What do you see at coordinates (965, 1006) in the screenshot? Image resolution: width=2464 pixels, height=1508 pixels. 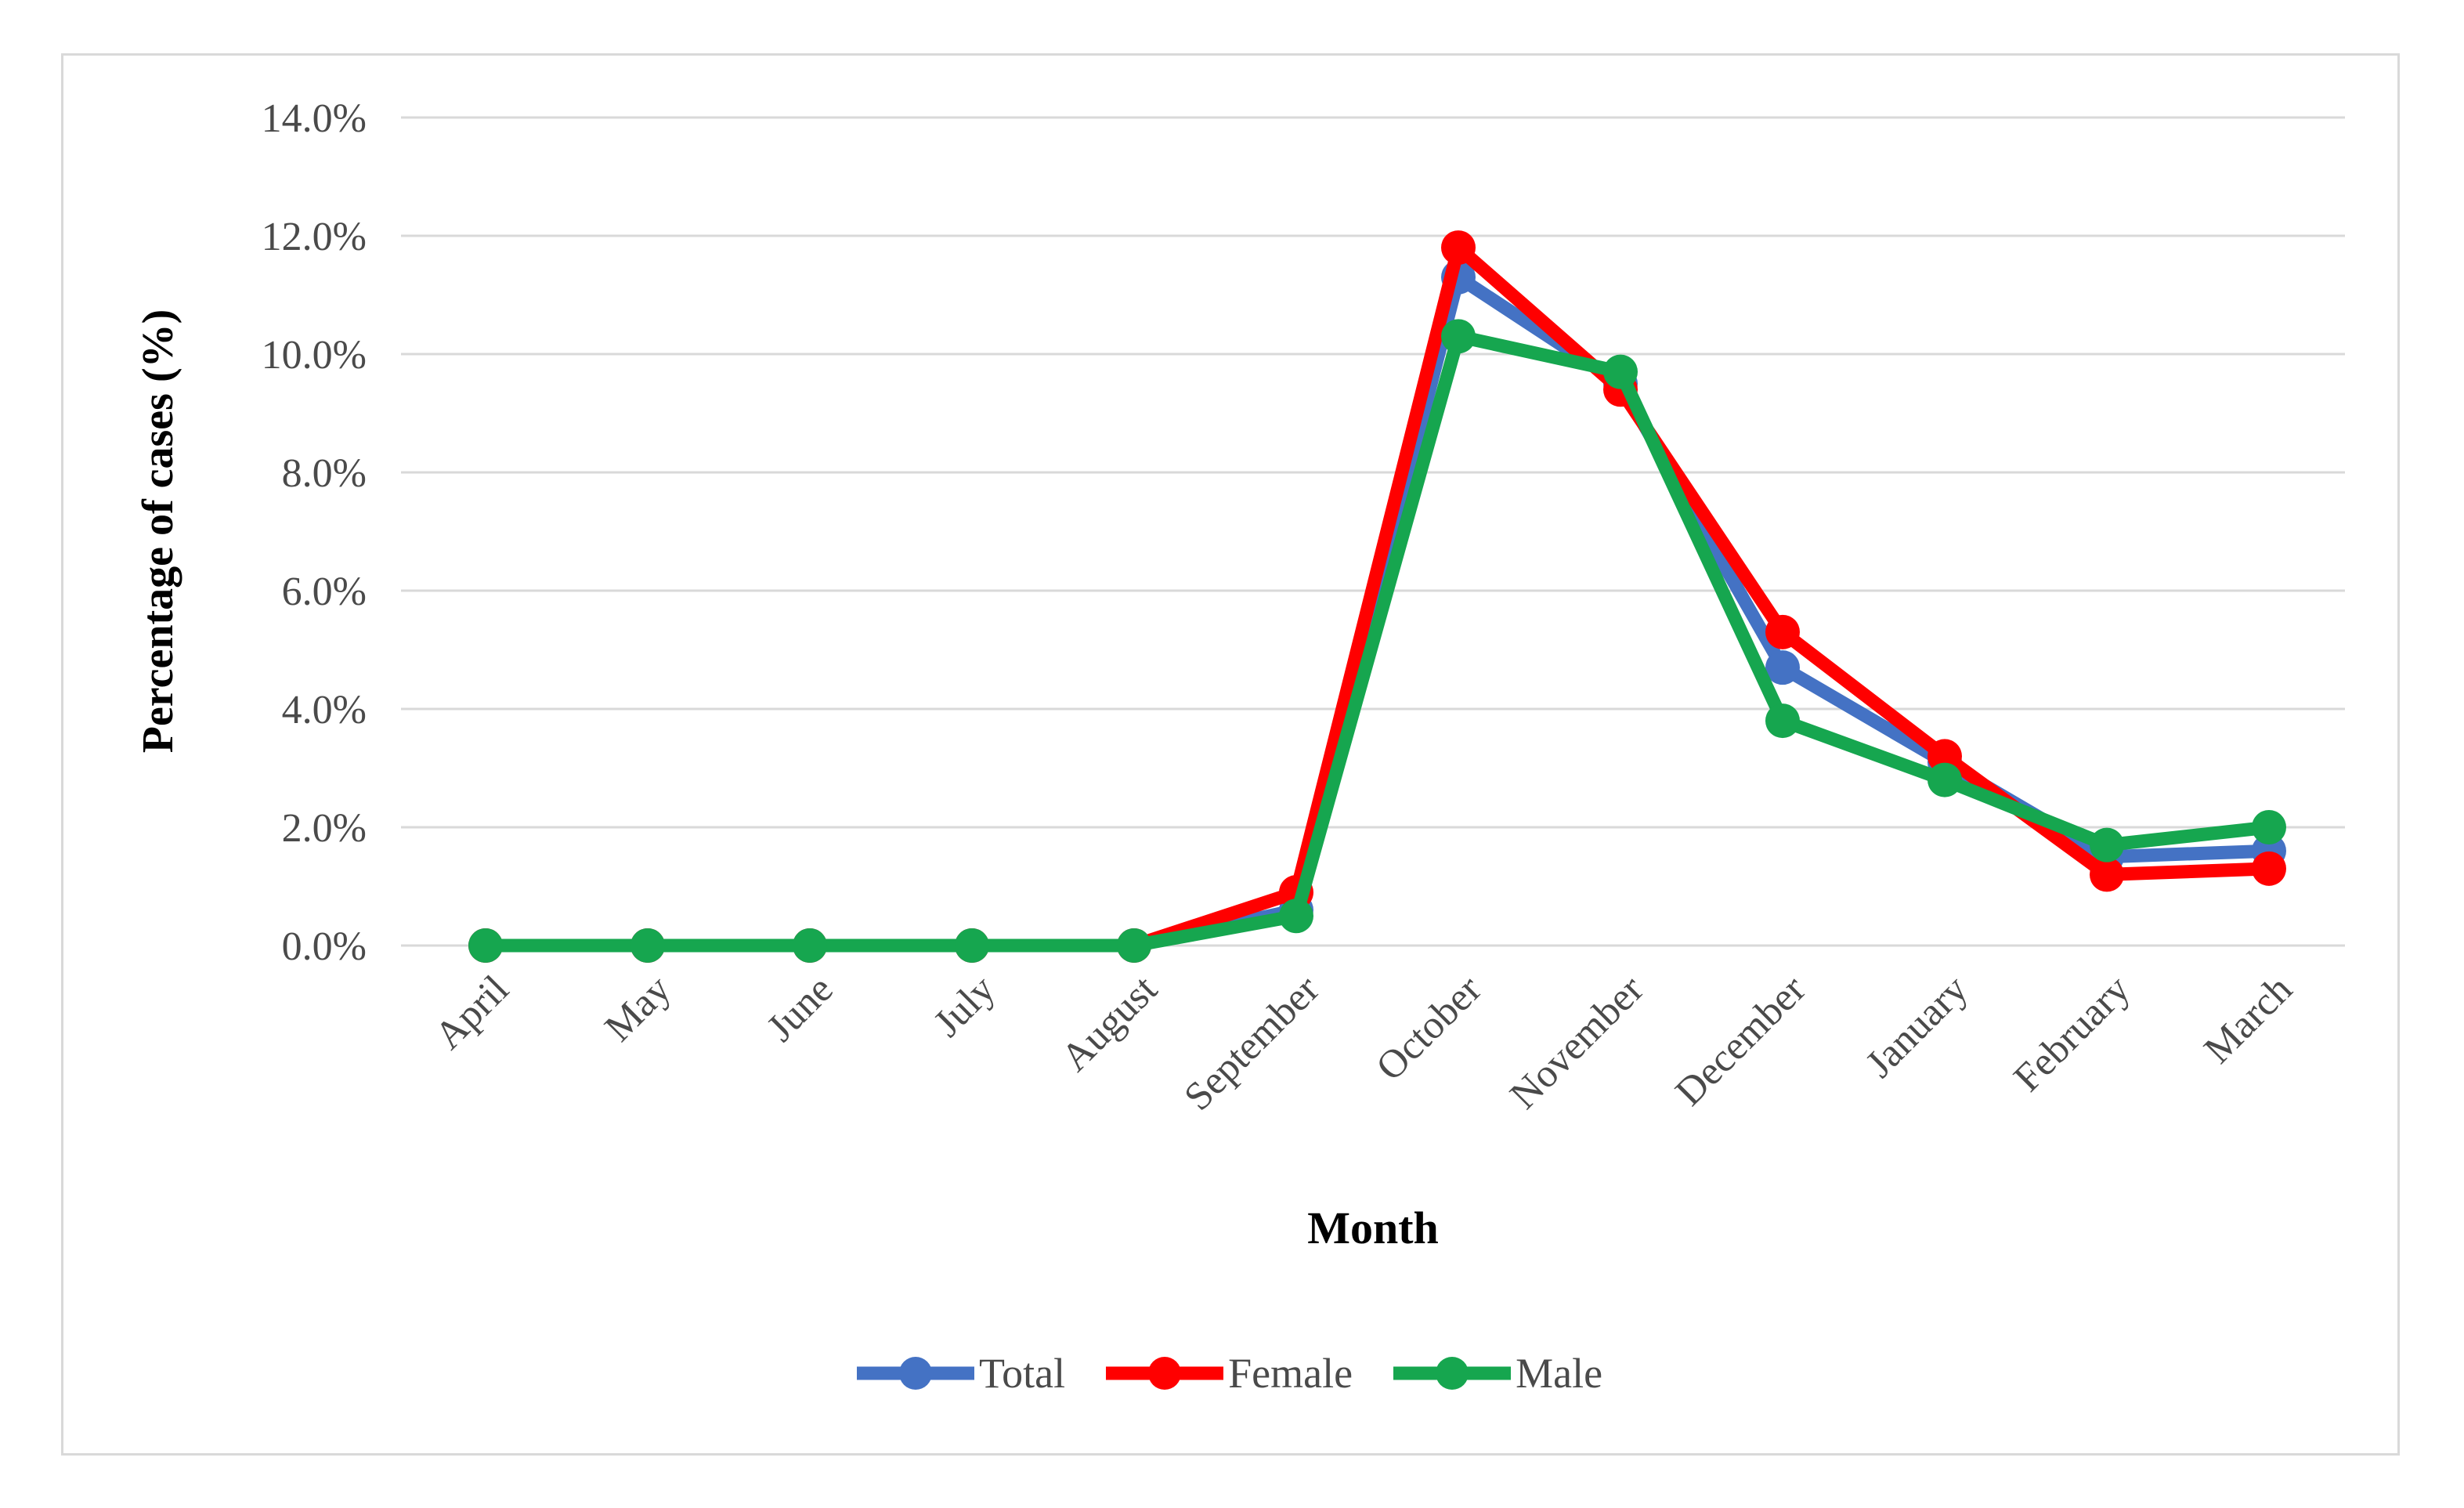 I see `x-tick-label: July` at bounding box center [965, 1006].